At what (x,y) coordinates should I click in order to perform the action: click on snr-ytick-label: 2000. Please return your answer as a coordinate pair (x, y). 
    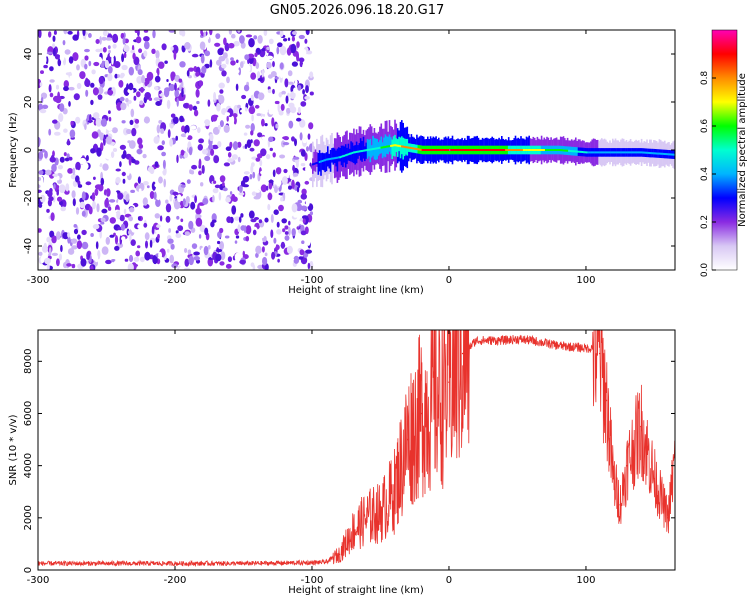
    Looking at the image, I should click on (28, 517).